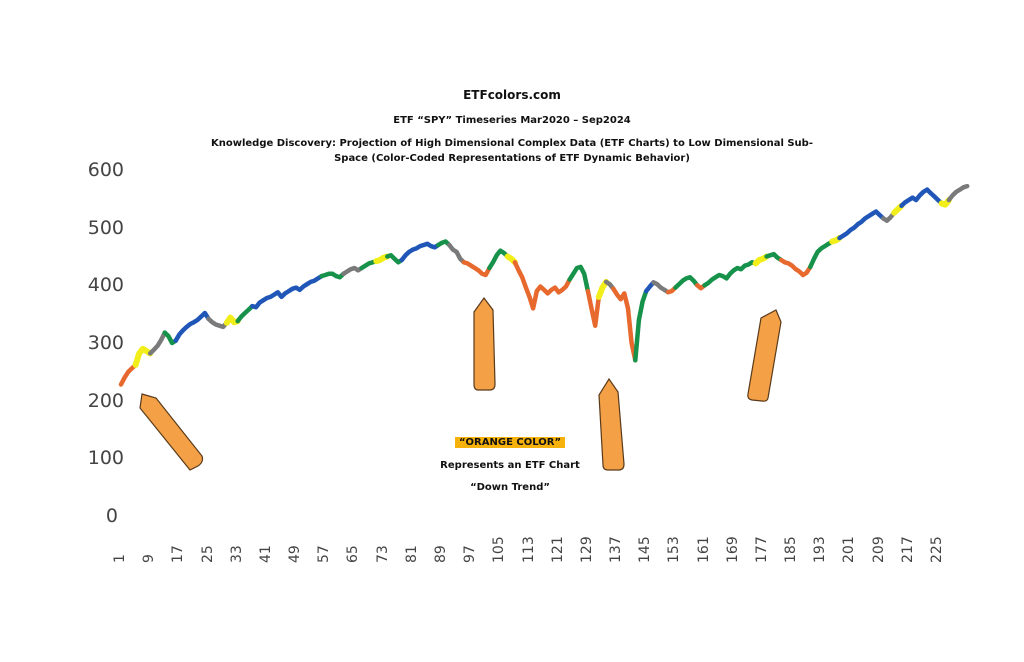  I want to click on orange-color-highlight: “ORANGE COLOR”, so click(510, 442).